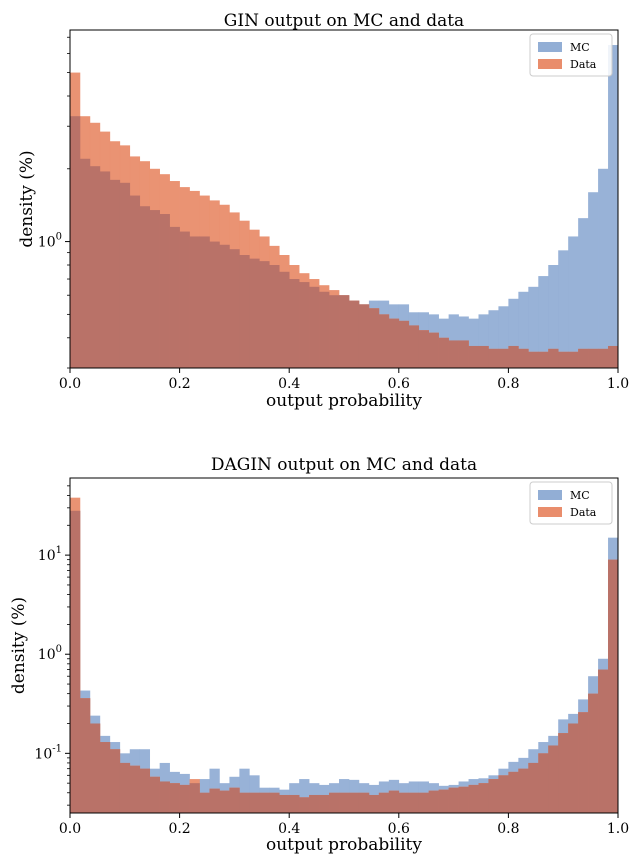 The width and height of the screenshot is (632, 856). Describe the element at coordinates (618, 829) in the screenshot. I see `x-tick-label: 1.0` at that location.